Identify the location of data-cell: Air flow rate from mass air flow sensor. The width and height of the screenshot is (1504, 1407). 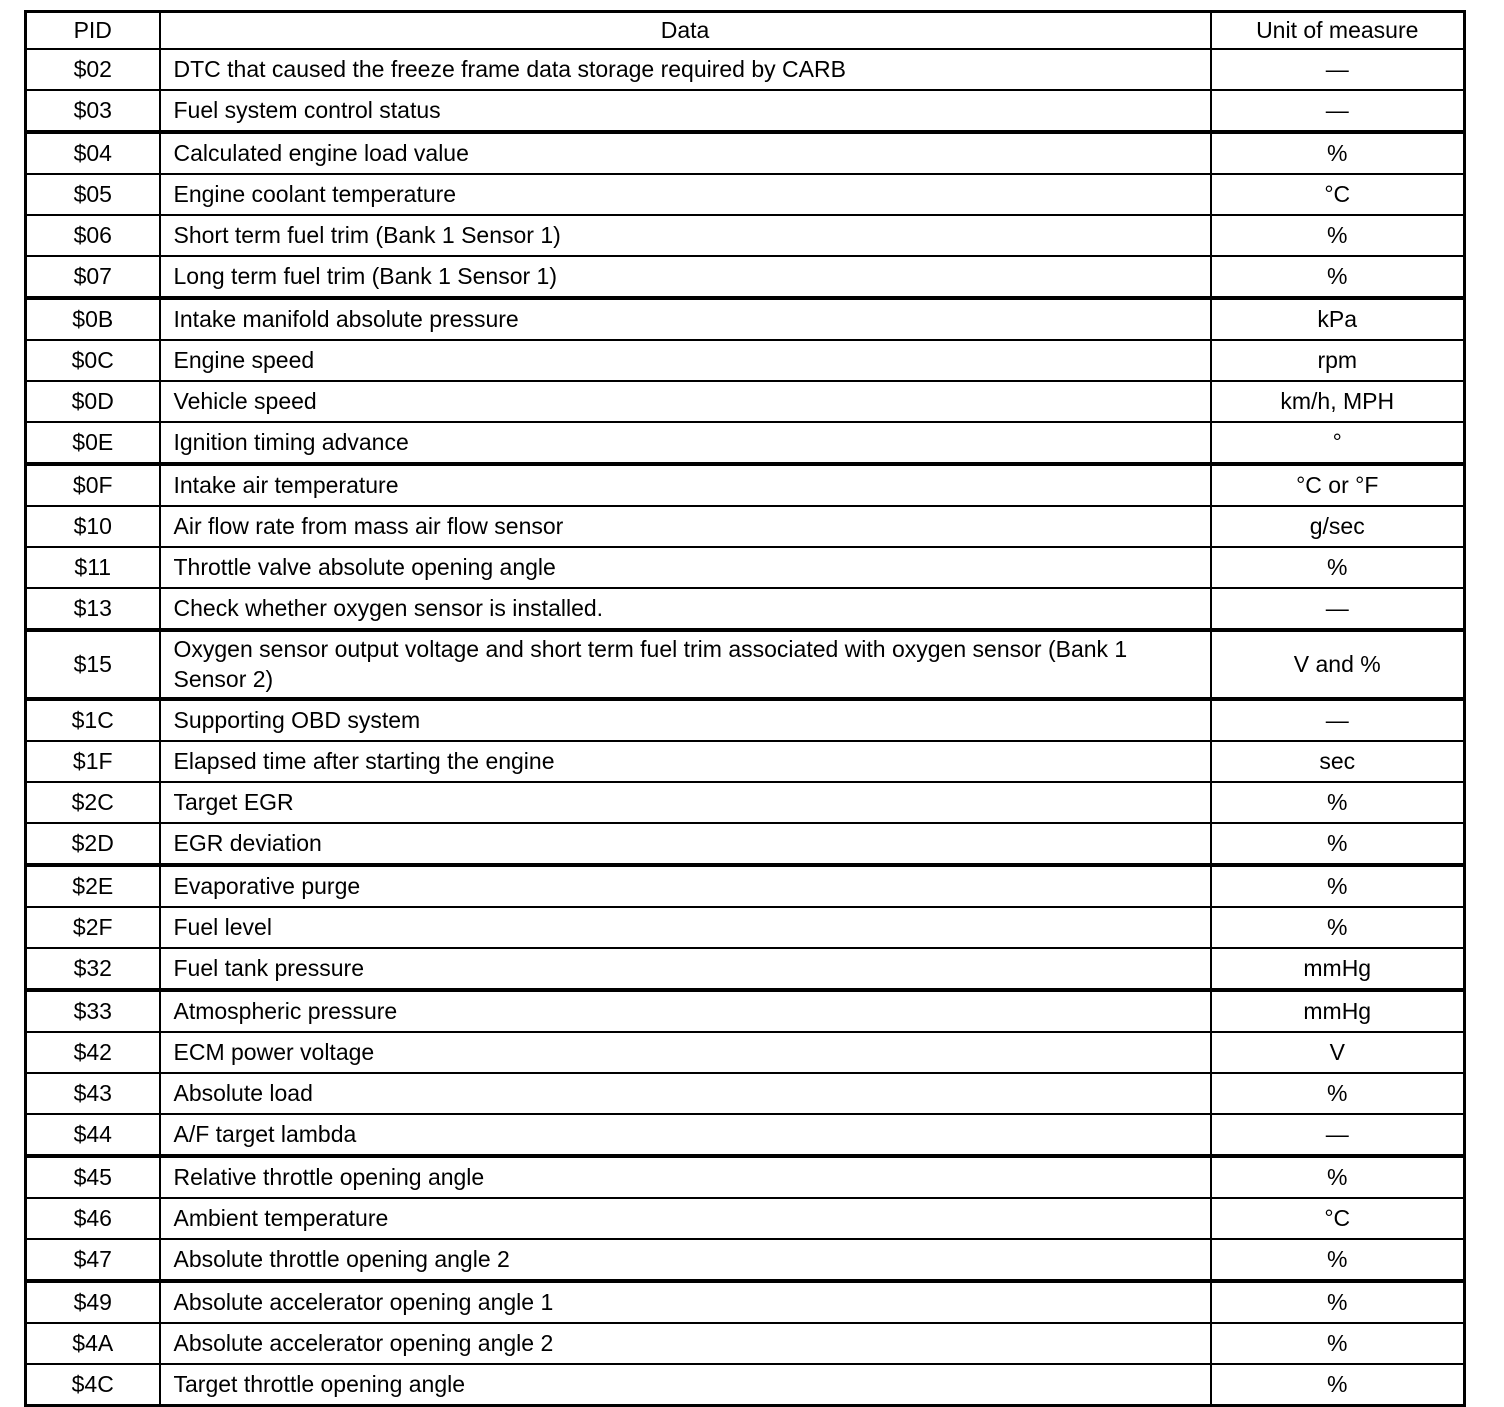
(685, 526).